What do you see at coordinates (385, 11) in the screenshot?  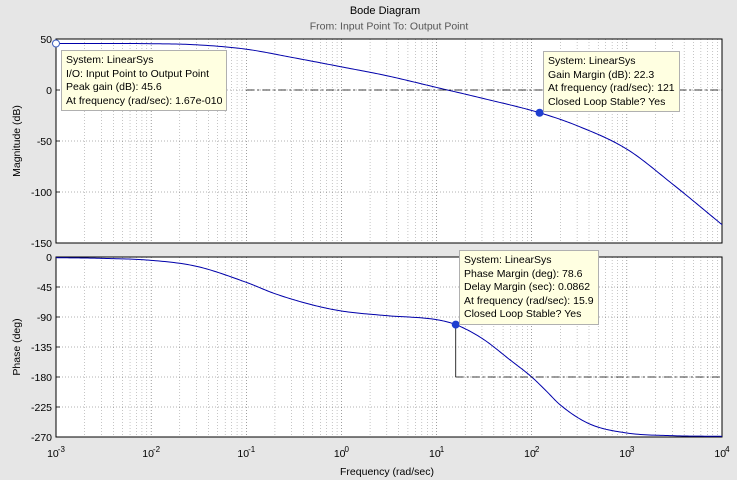 I see `chart-title: Bode Diagram` at bounding box center [385, 11].